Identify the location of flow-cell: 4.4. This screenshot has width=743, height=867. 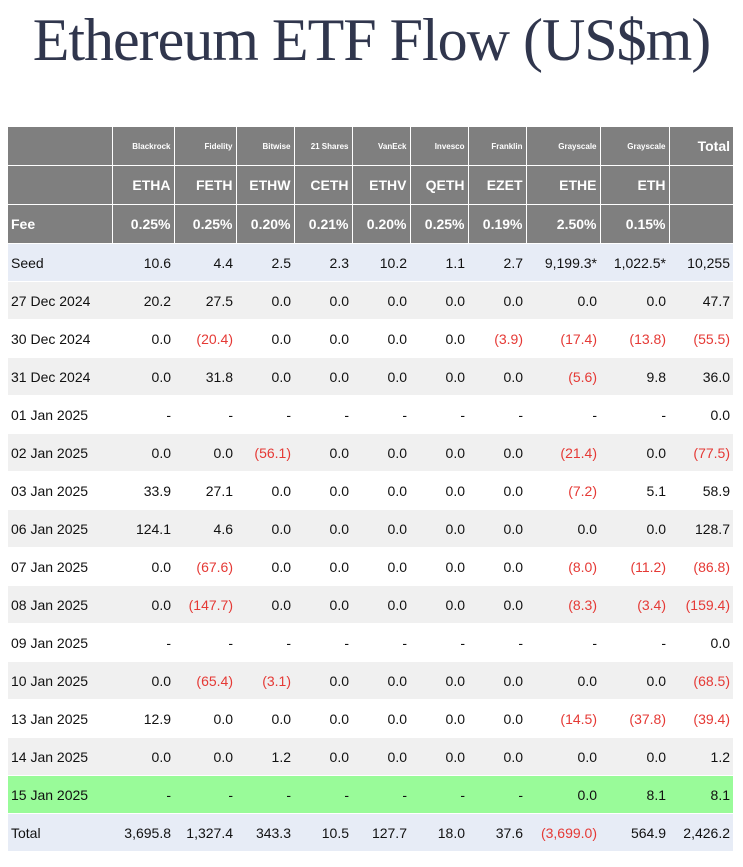
(205, 262).